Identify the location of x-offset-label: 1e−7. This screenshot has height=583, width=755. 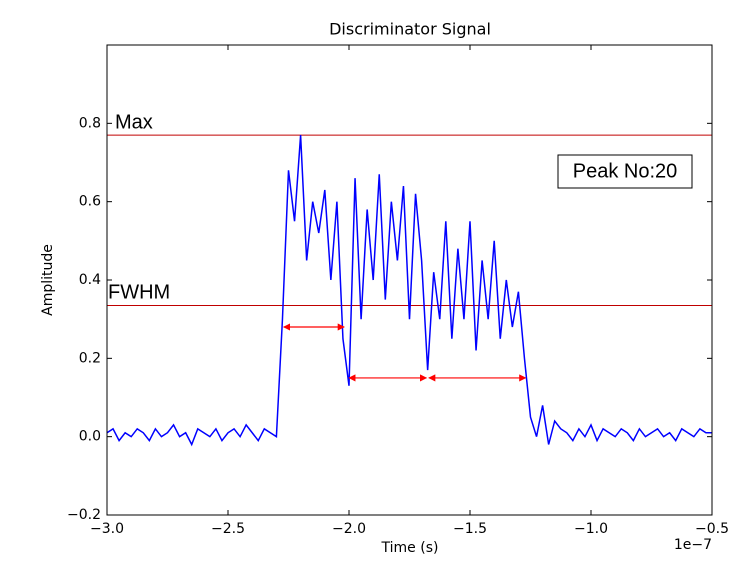
(693, 545).